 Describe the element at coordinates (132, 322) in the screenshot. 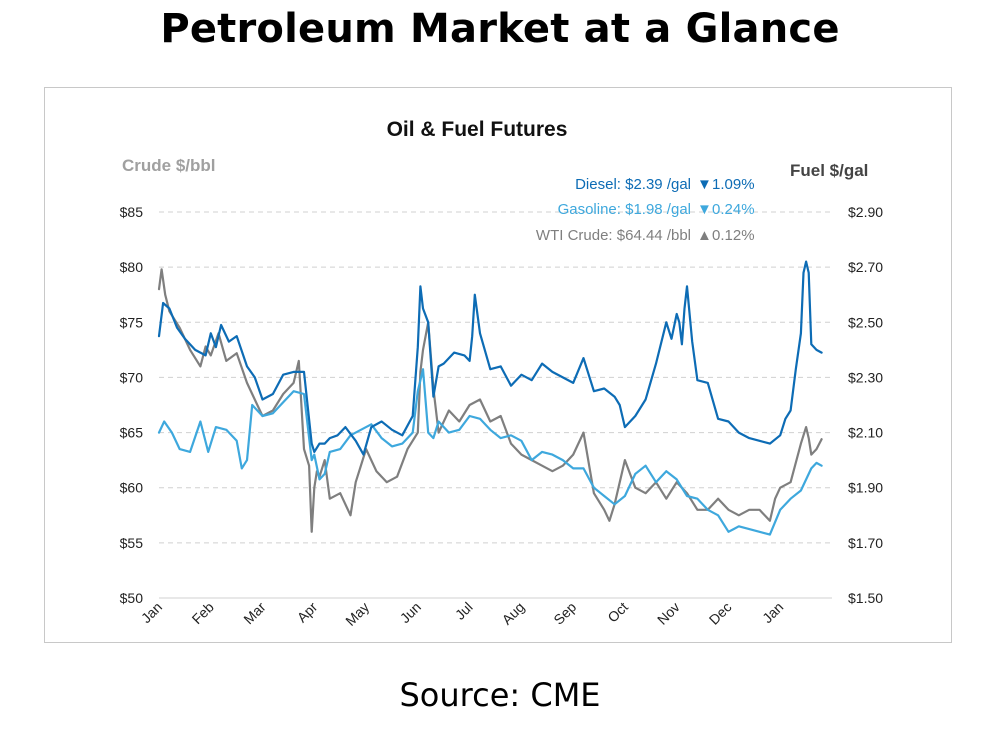

I see `left-tick-label: $75` at that location.